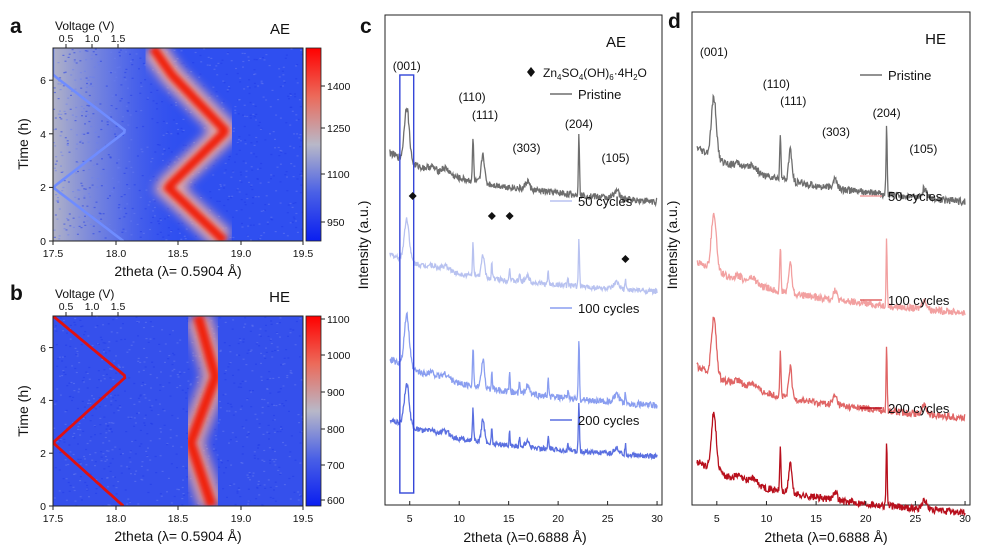 The image size is (989, 558). What do you see at coordinates (714, 52) in the screenshot?
I see `peak-label: (001)` at bounding box center [714, 52].